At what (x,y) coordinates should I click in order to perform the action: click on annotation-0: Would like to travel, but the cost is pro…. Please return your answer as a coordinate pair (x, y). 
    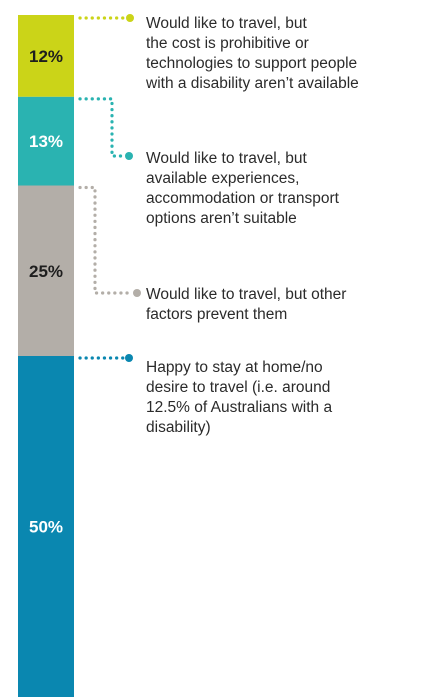
    Looking at the image, I should click on (252, 53).